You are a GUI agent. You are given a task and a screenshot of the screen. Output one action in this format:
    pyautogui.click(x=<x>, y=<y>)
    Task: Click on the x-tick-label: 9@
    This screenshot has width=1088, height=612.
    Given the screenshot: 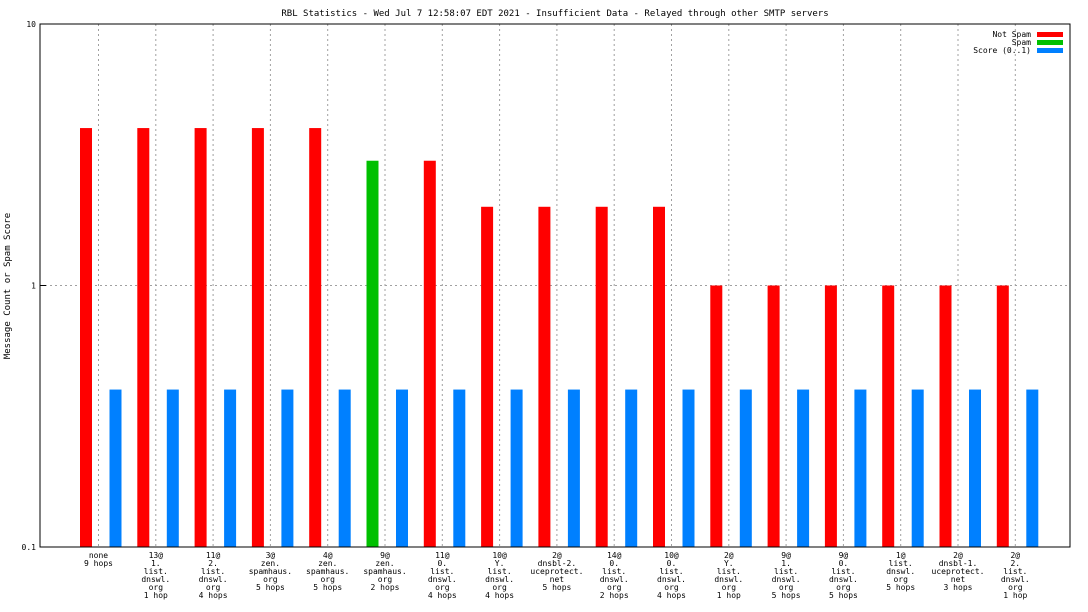 What is the action you would take?
    pyautogui.click(x=786, y=555)
    